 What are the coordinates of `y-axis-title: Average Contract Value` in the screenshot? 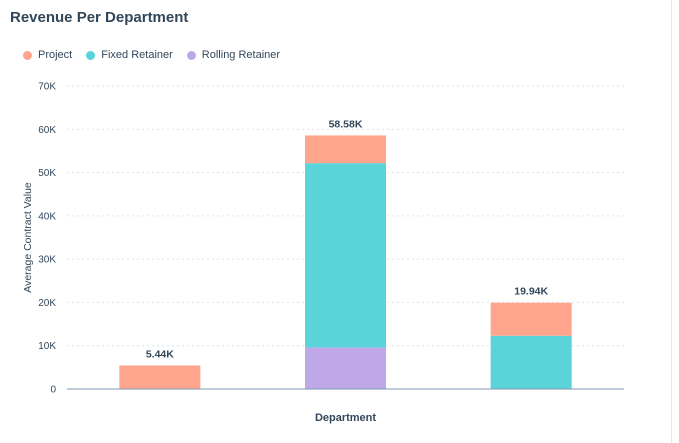 It's located at (28, 237).